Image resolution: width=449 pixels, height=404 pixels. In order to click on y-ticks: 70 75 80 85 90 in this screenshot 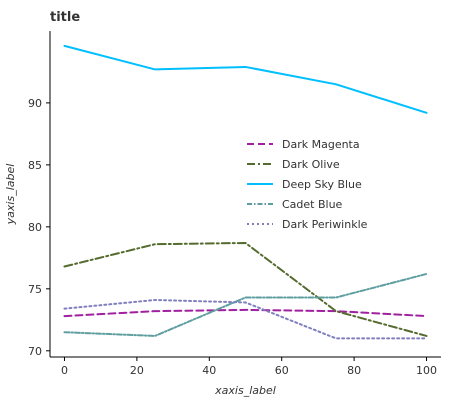, I will do `click(39, 227)`.